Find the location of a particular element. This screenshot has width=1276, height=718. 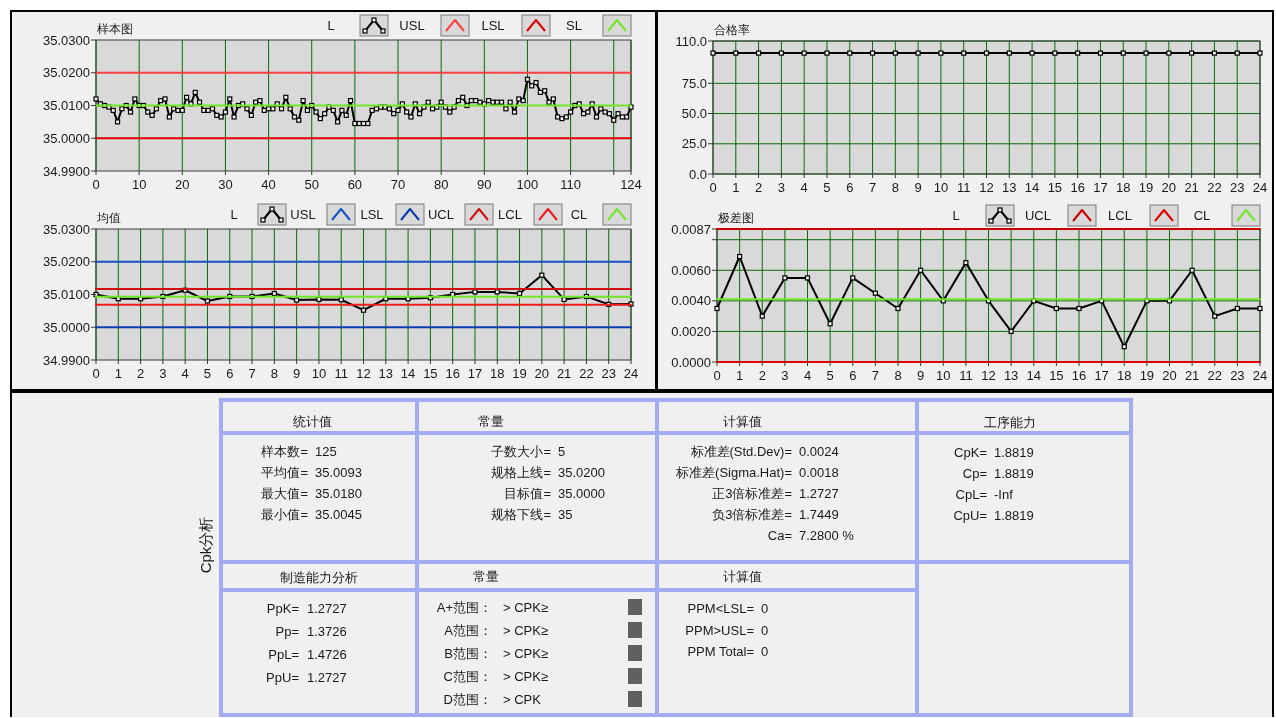

text: PPM<LSL= 0 is located at coordinates (728, 608).